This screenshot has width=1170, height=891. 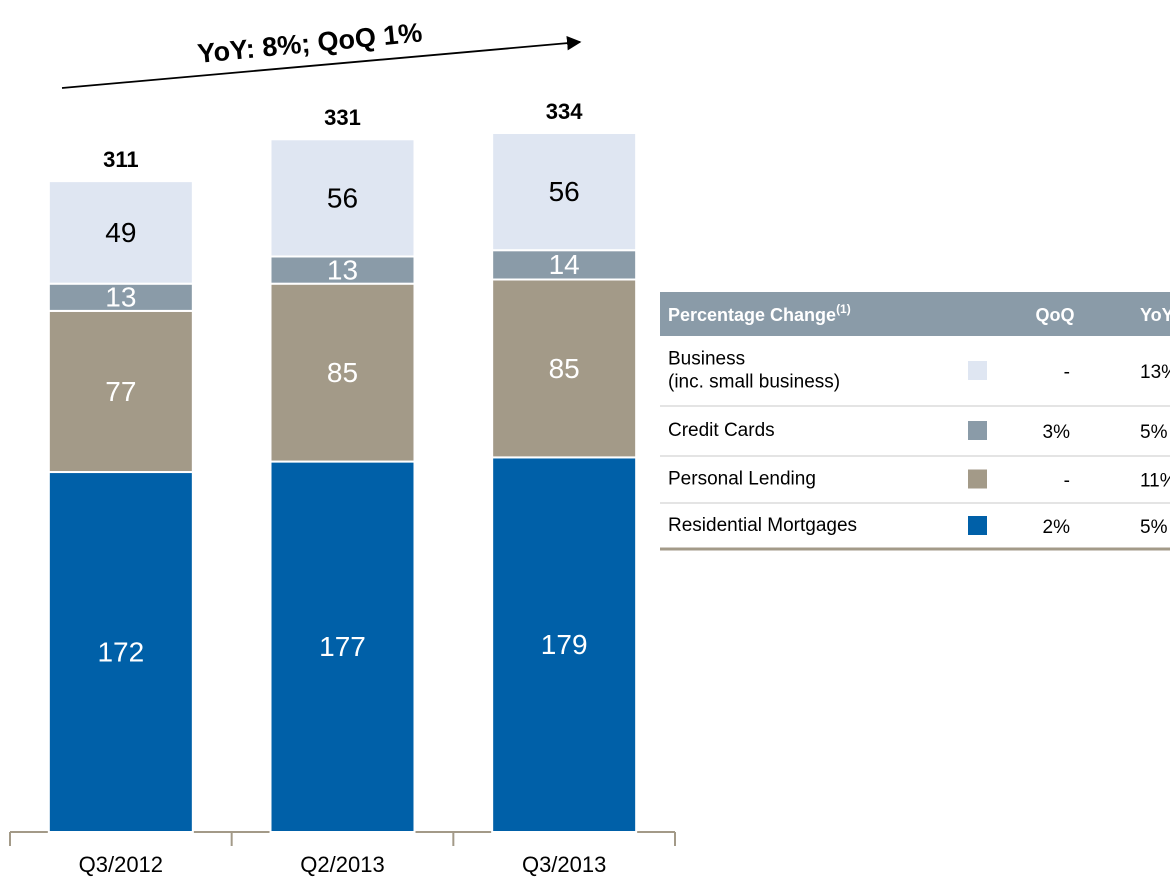 What do you see at coordinates (1055, 315) in the screenshot?
I see `table-header-qoq: QoQ` at bounding box center [1055, 315].